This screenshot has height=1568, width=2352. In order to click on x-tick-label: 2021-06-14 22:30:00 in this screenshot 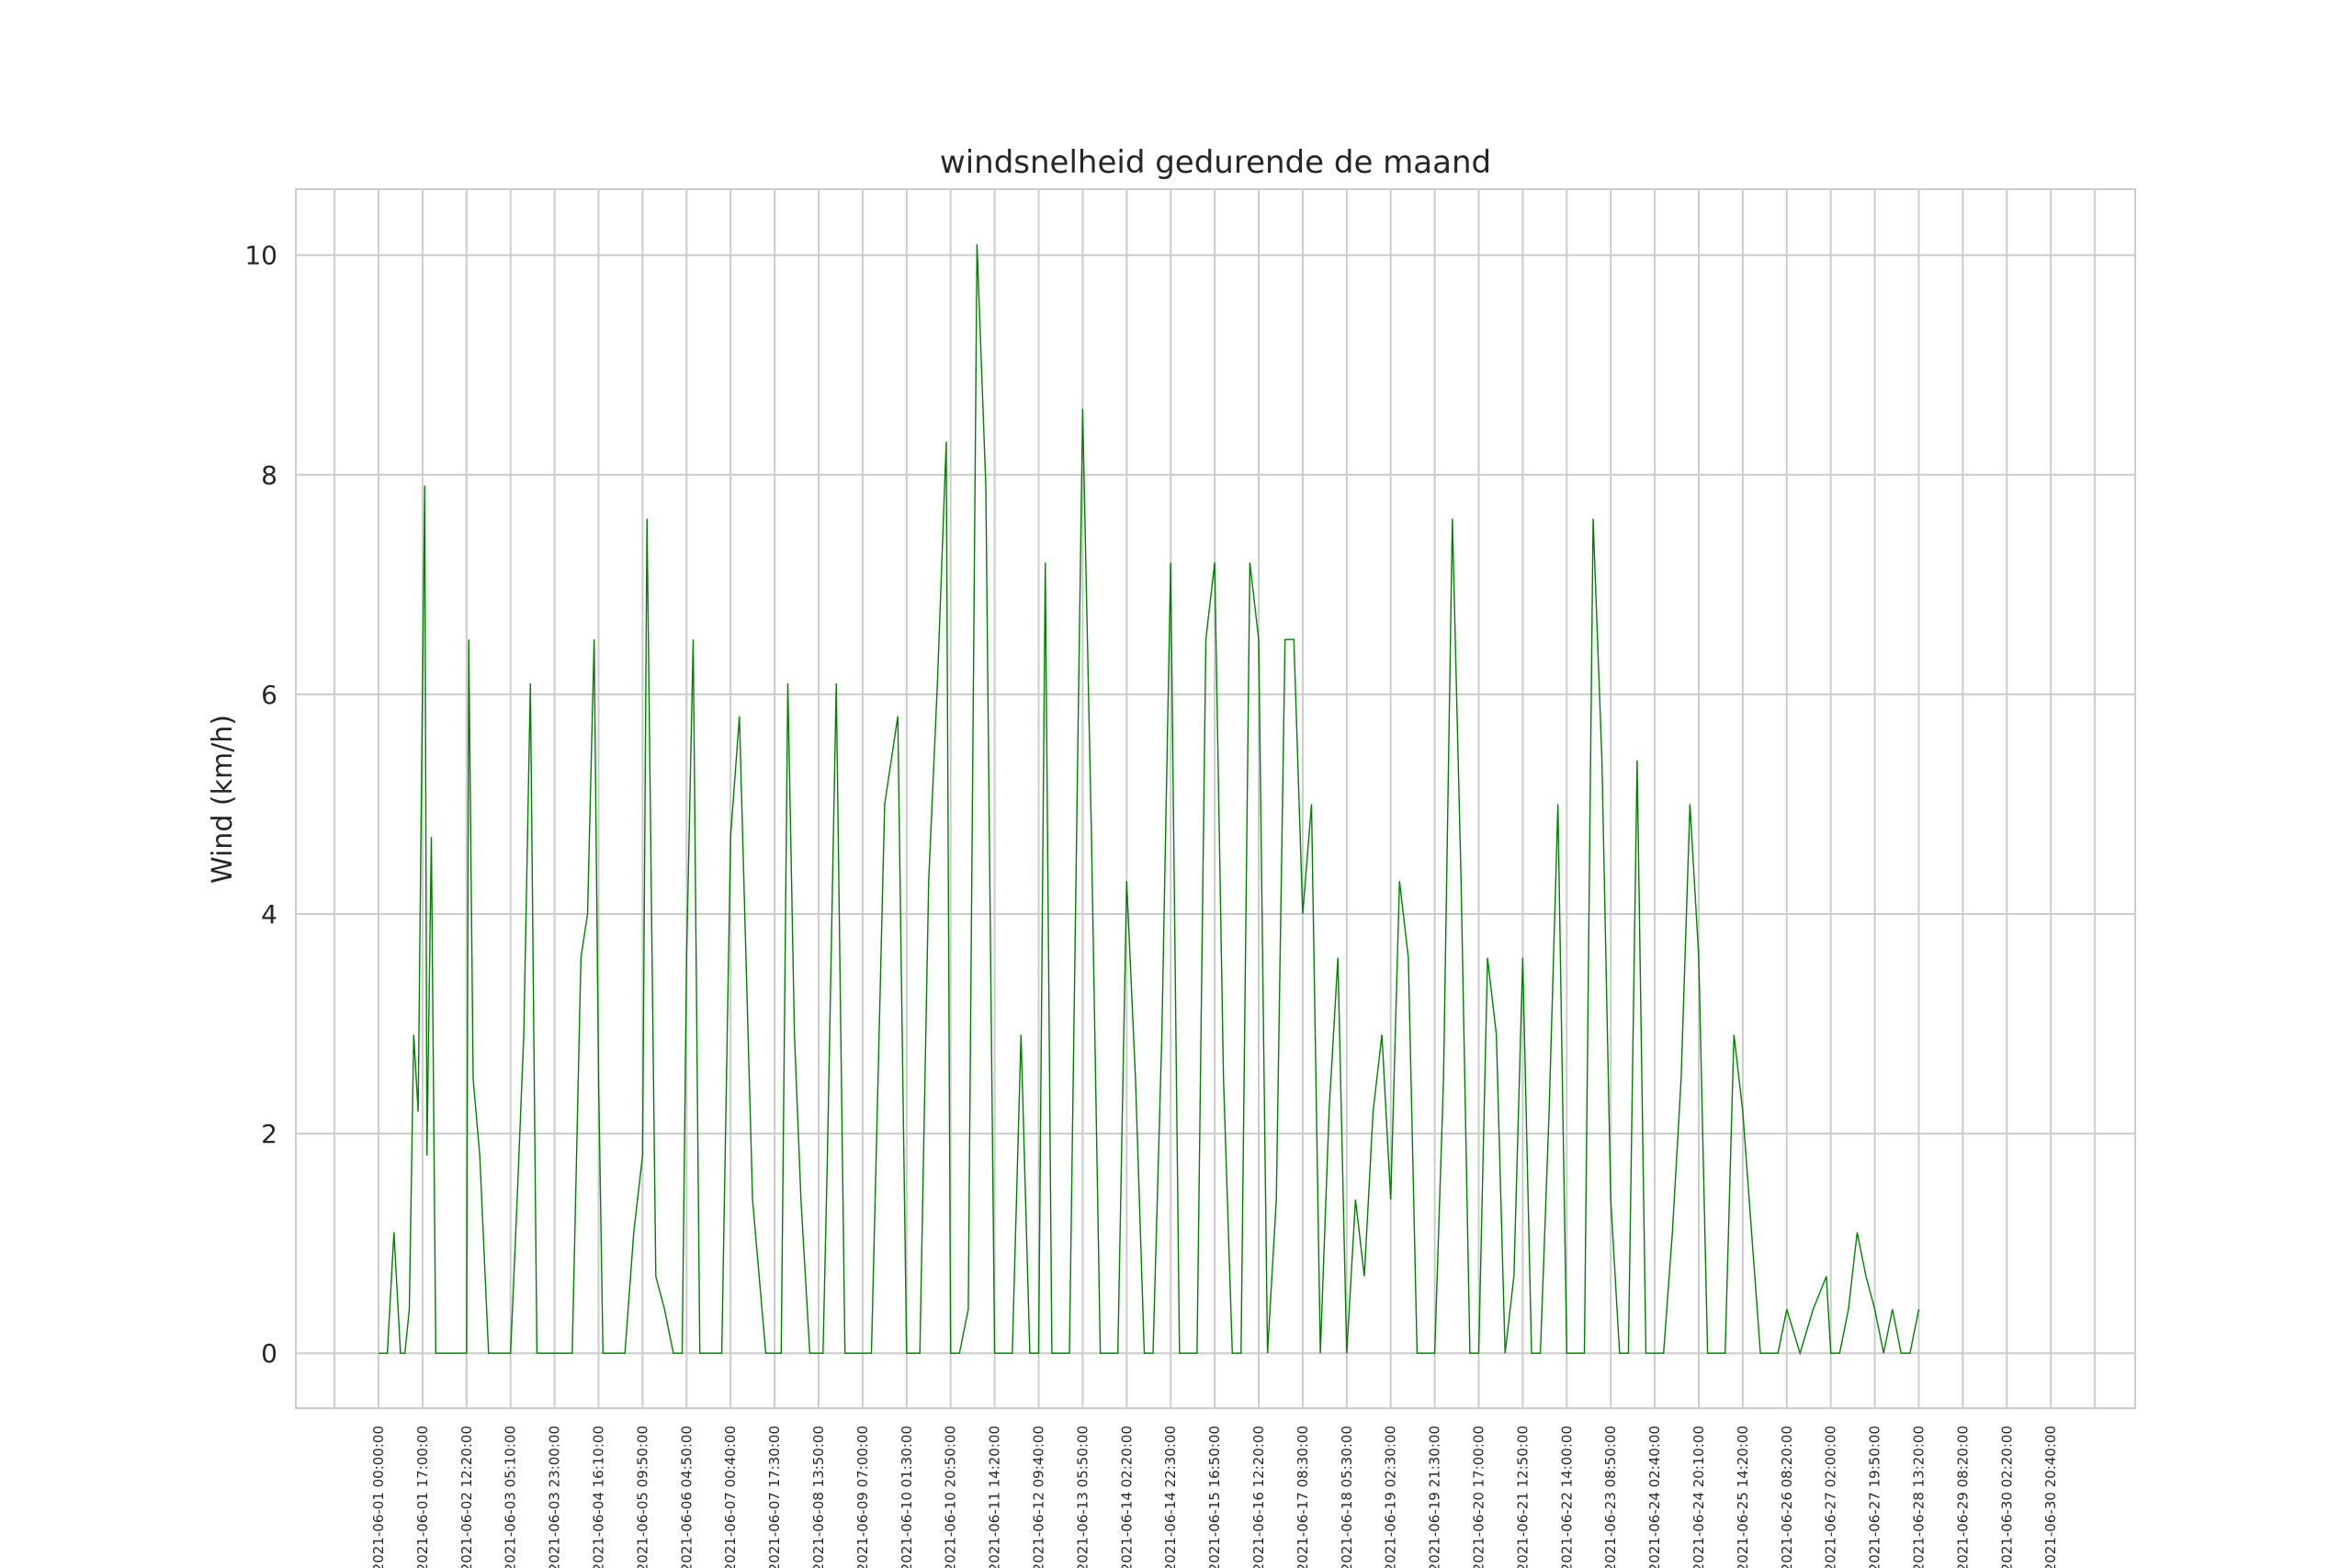, I will do `click(1171, 1497)`.